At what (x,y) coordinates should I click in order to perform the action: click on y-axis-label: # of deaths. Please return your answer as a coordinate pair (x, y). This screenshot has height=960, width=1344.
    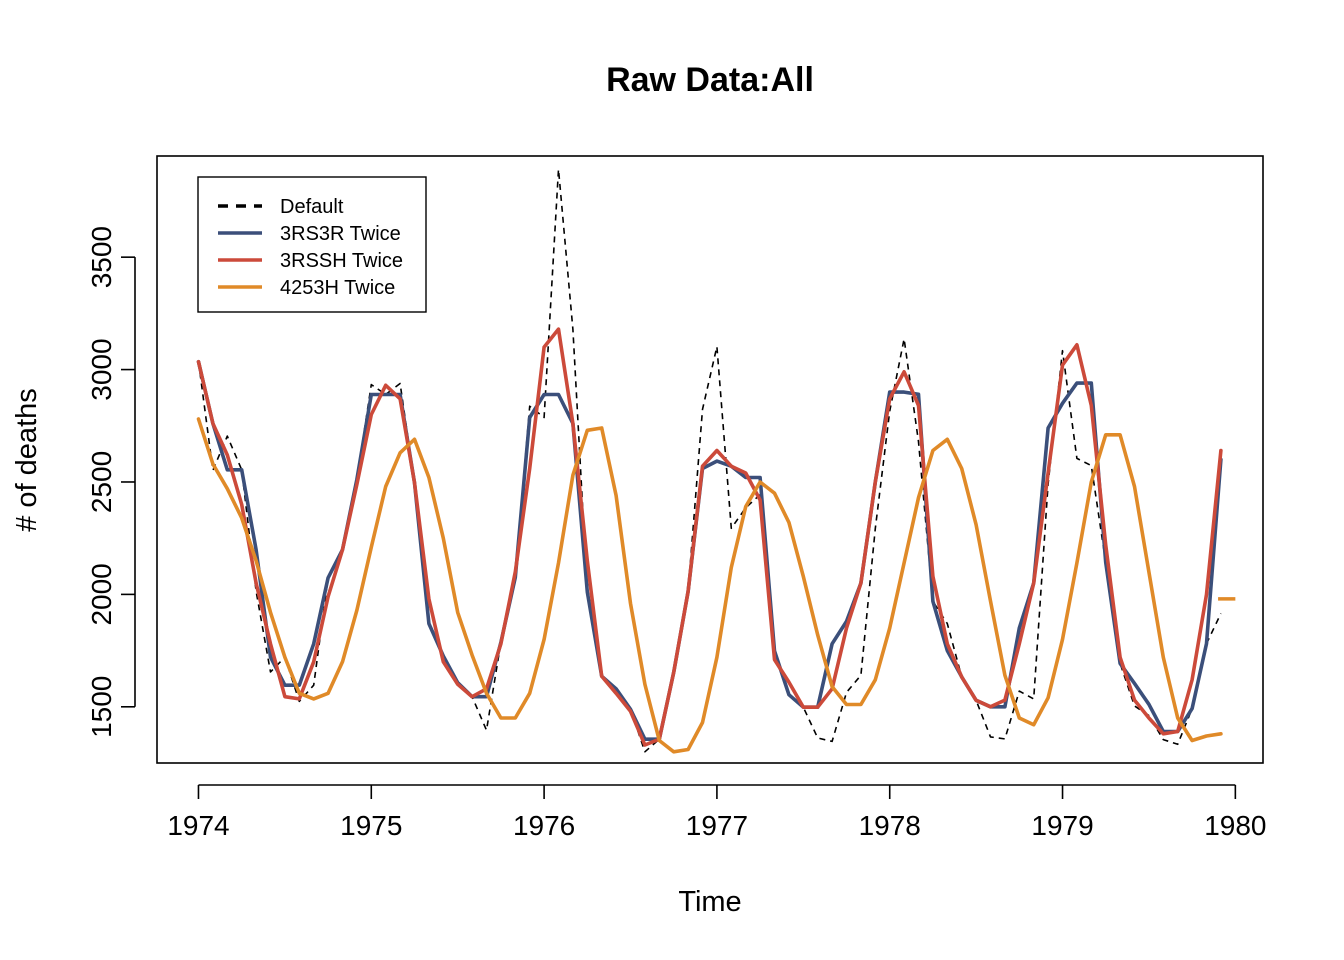
    Looking at the image, I should click on (27, 460).